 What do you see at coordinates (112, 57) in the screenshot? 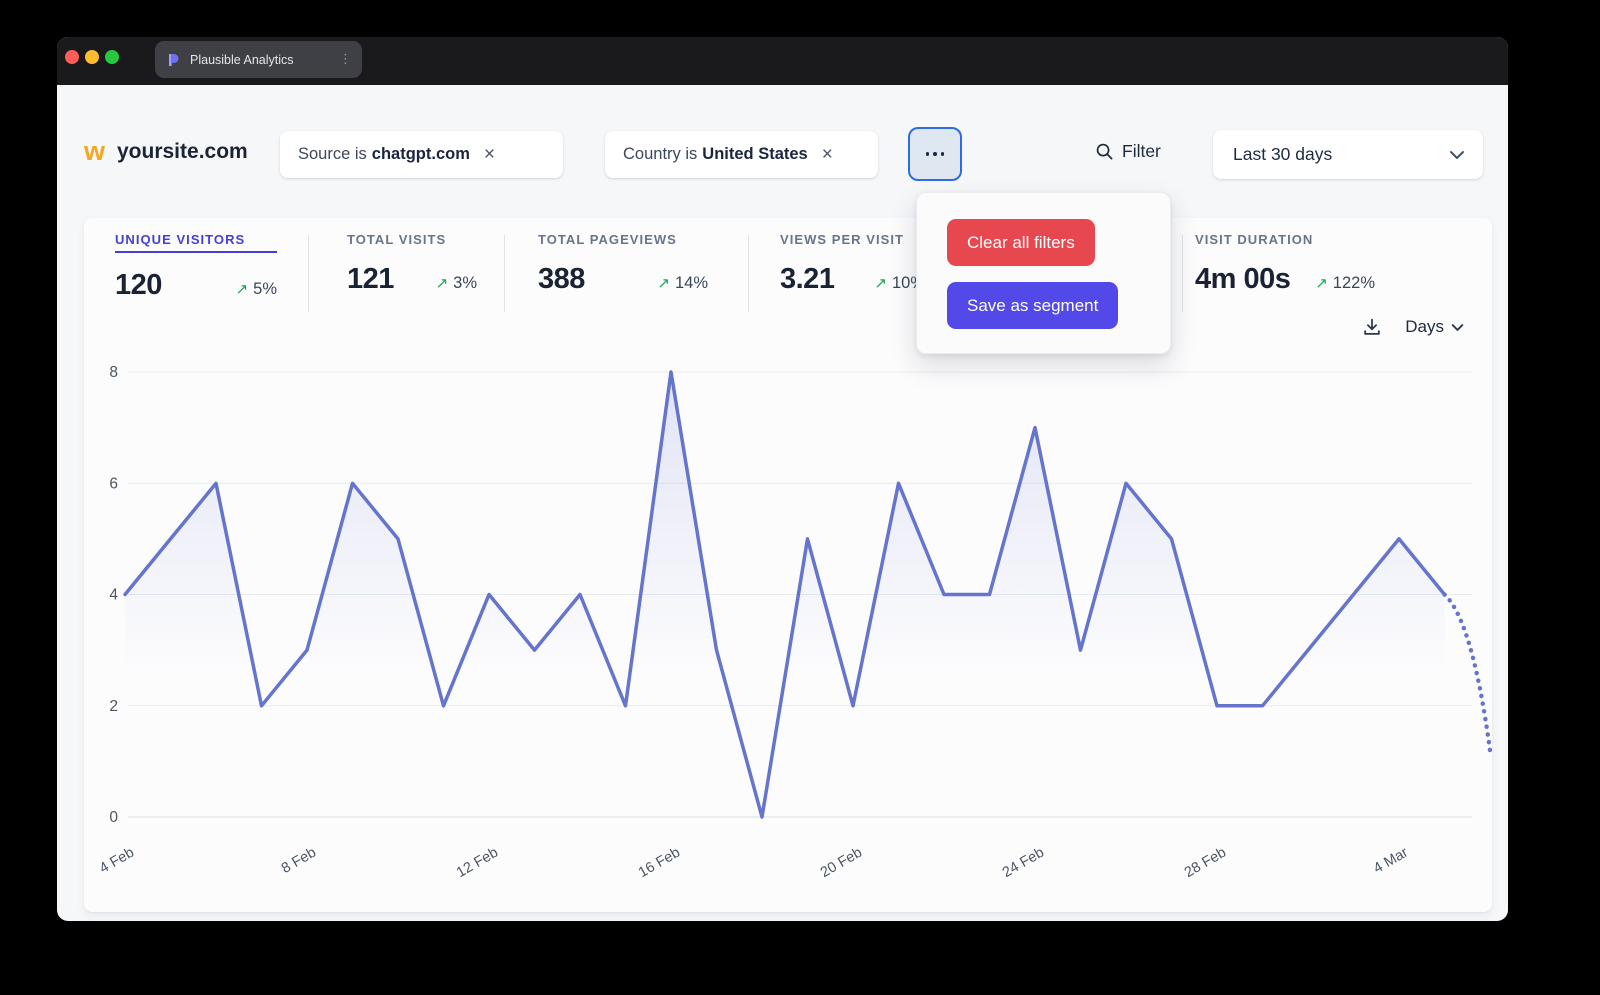
I see `zoom-window-button` at bounding box center [112, 57].